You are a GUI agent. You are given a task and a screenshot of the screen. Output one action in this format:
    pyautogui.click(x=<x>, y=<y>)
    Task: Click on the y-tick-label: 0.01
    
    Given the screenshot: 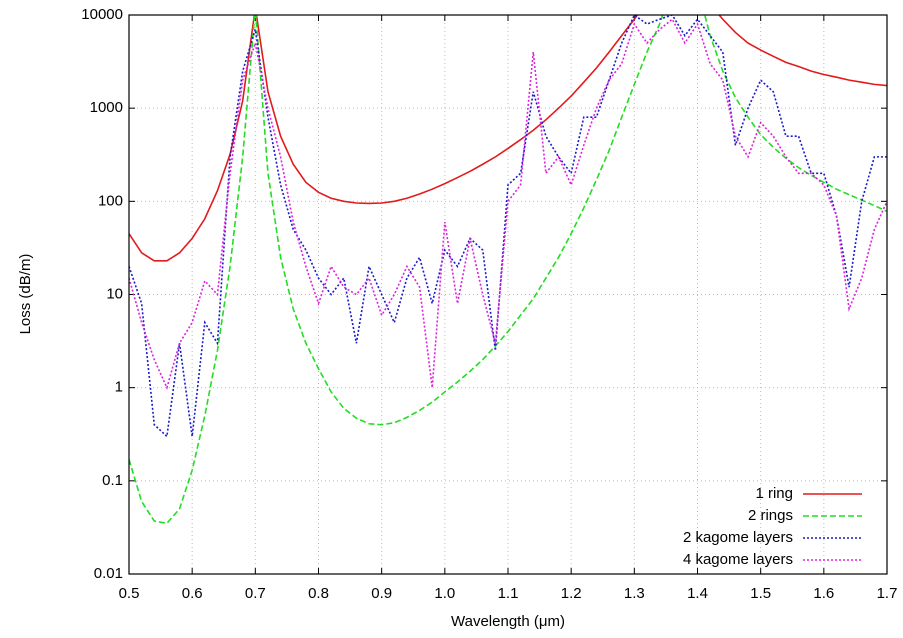 What is the action you would take?
    pyautogui.click(x=108, y=573)
    